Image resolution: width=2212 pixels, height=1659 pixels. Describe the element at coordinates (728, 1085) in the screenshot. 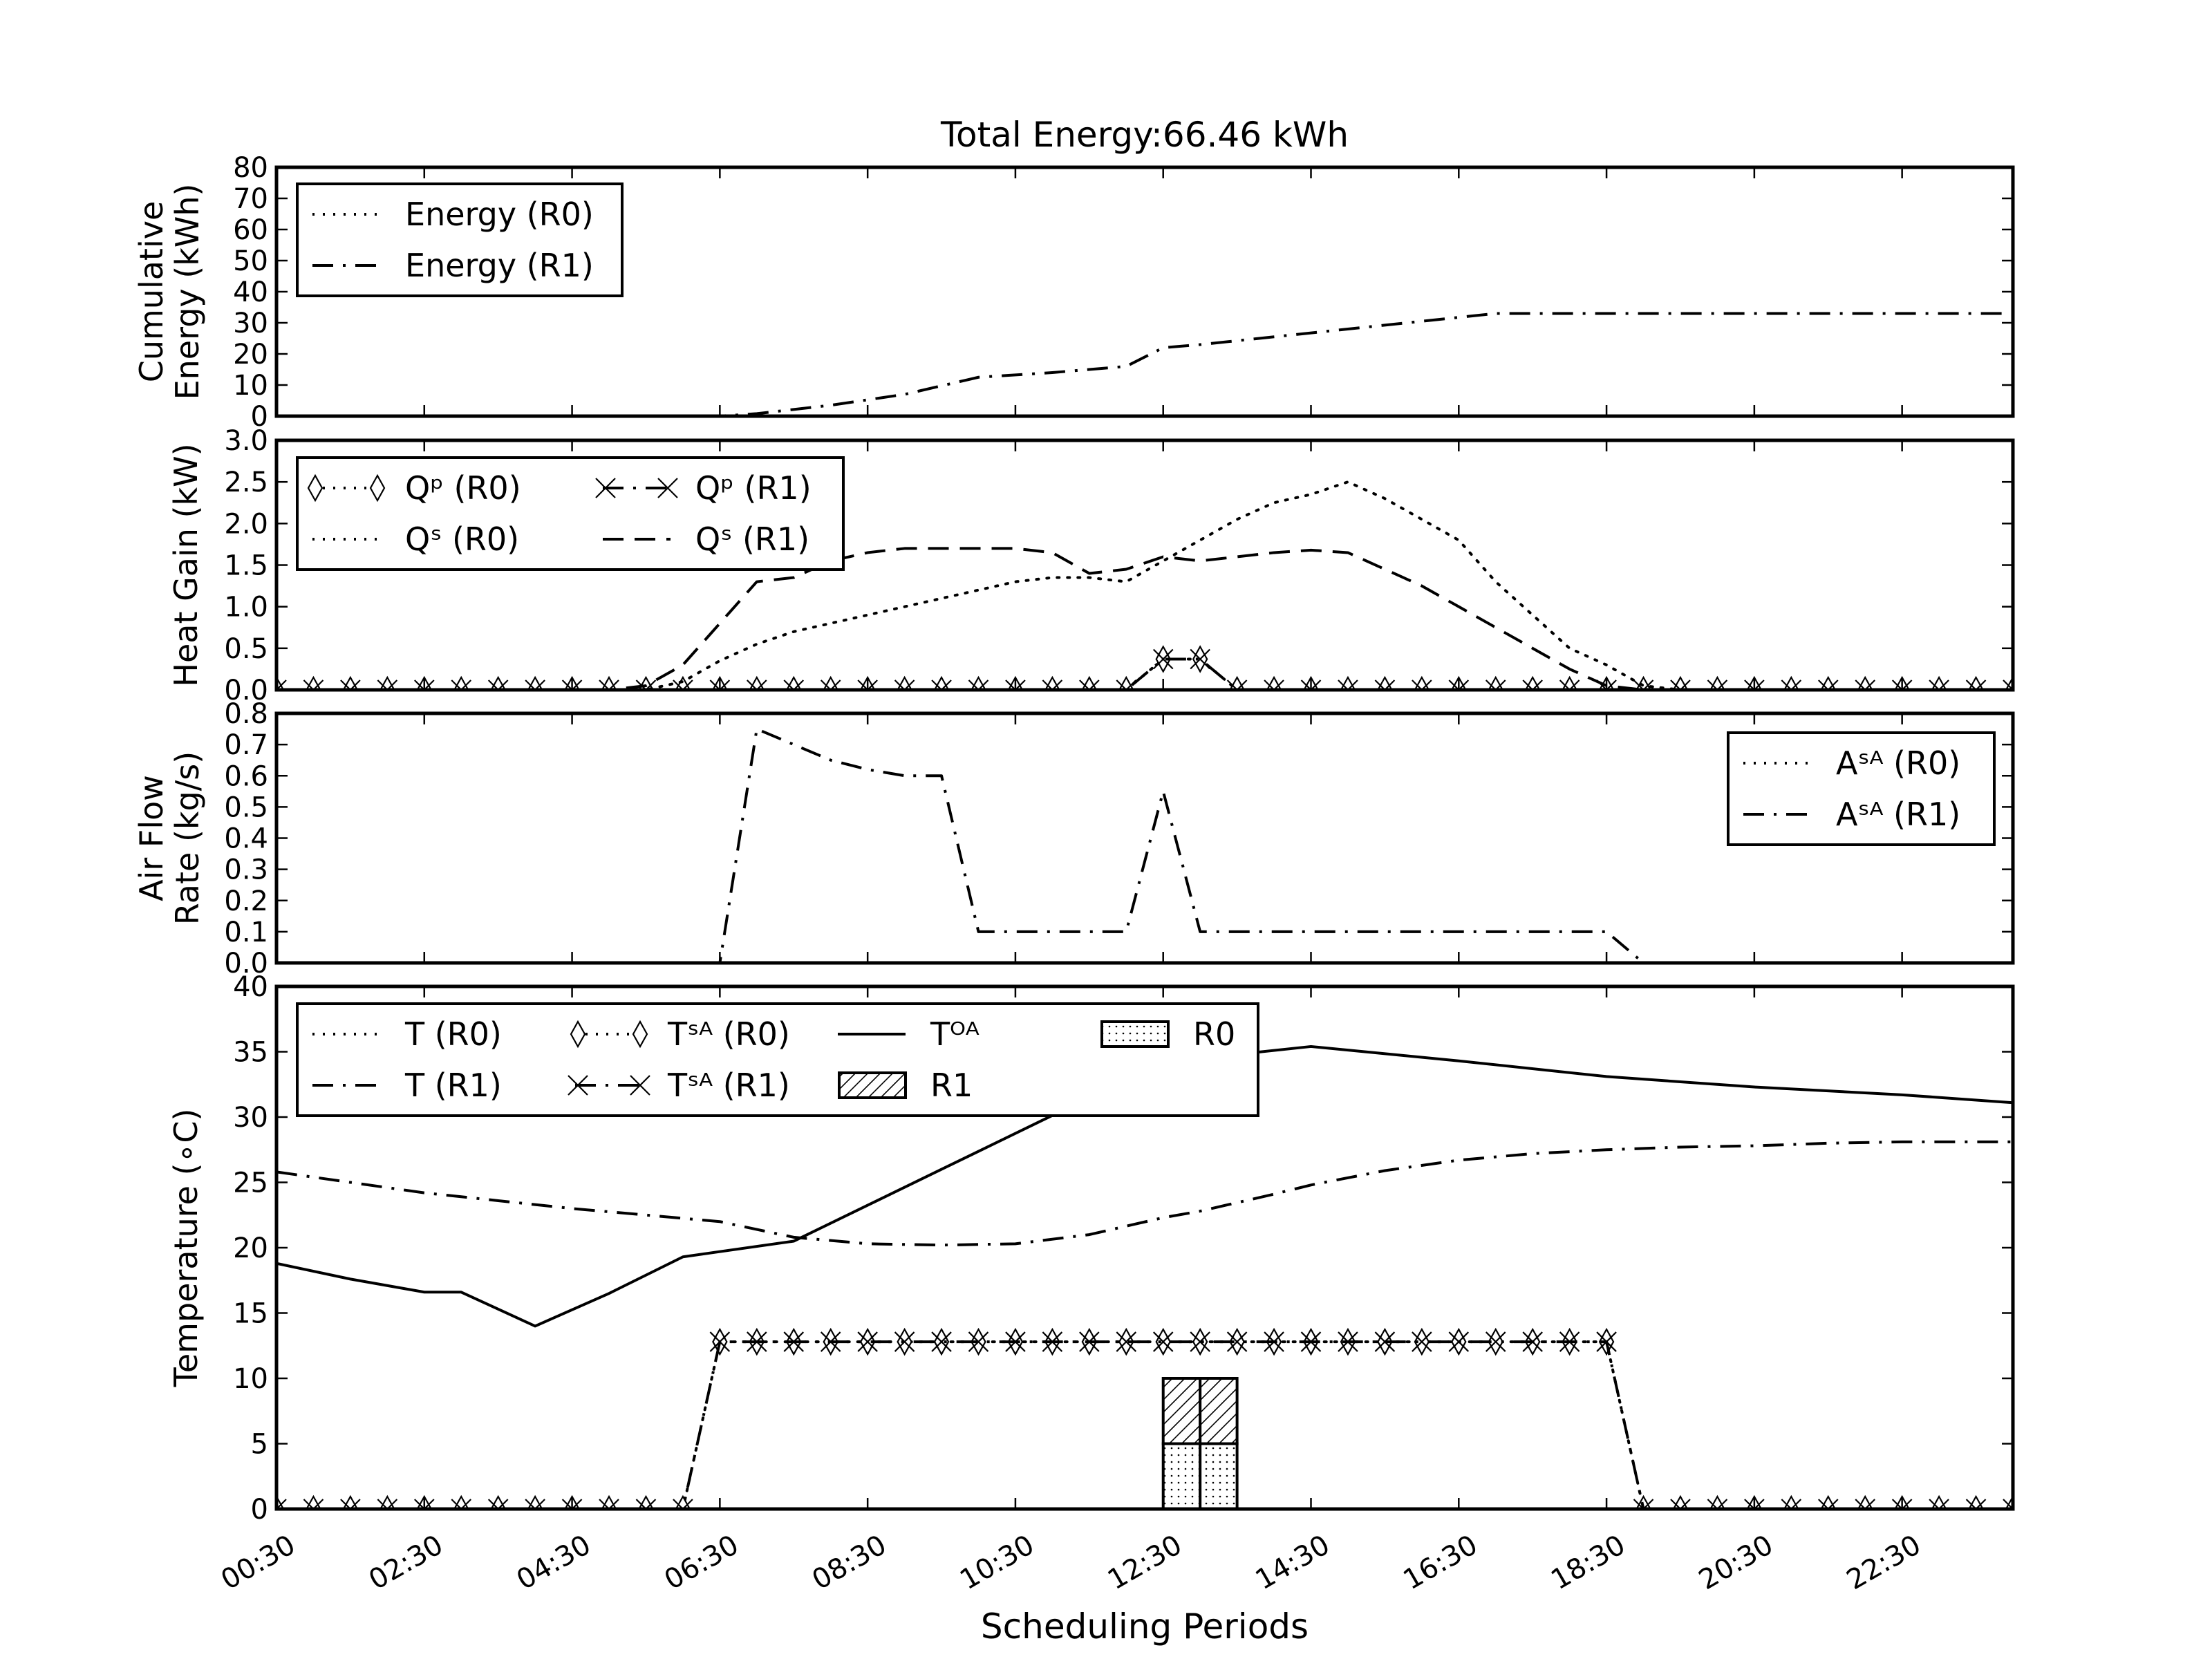

I see `legend-label: Tˢᴬ (R1)` at that location.